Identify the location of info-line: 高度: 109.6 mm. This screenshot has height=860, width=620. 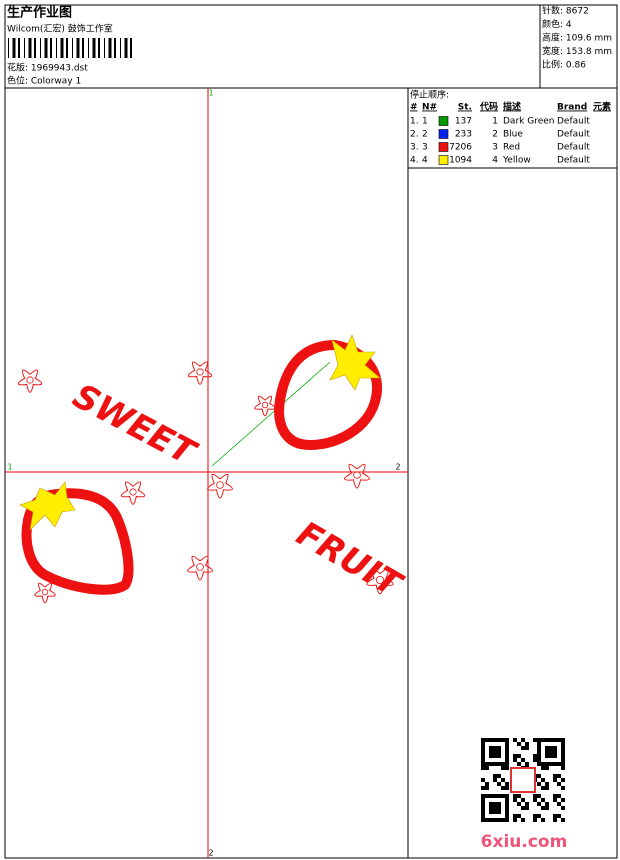
(577, 38).